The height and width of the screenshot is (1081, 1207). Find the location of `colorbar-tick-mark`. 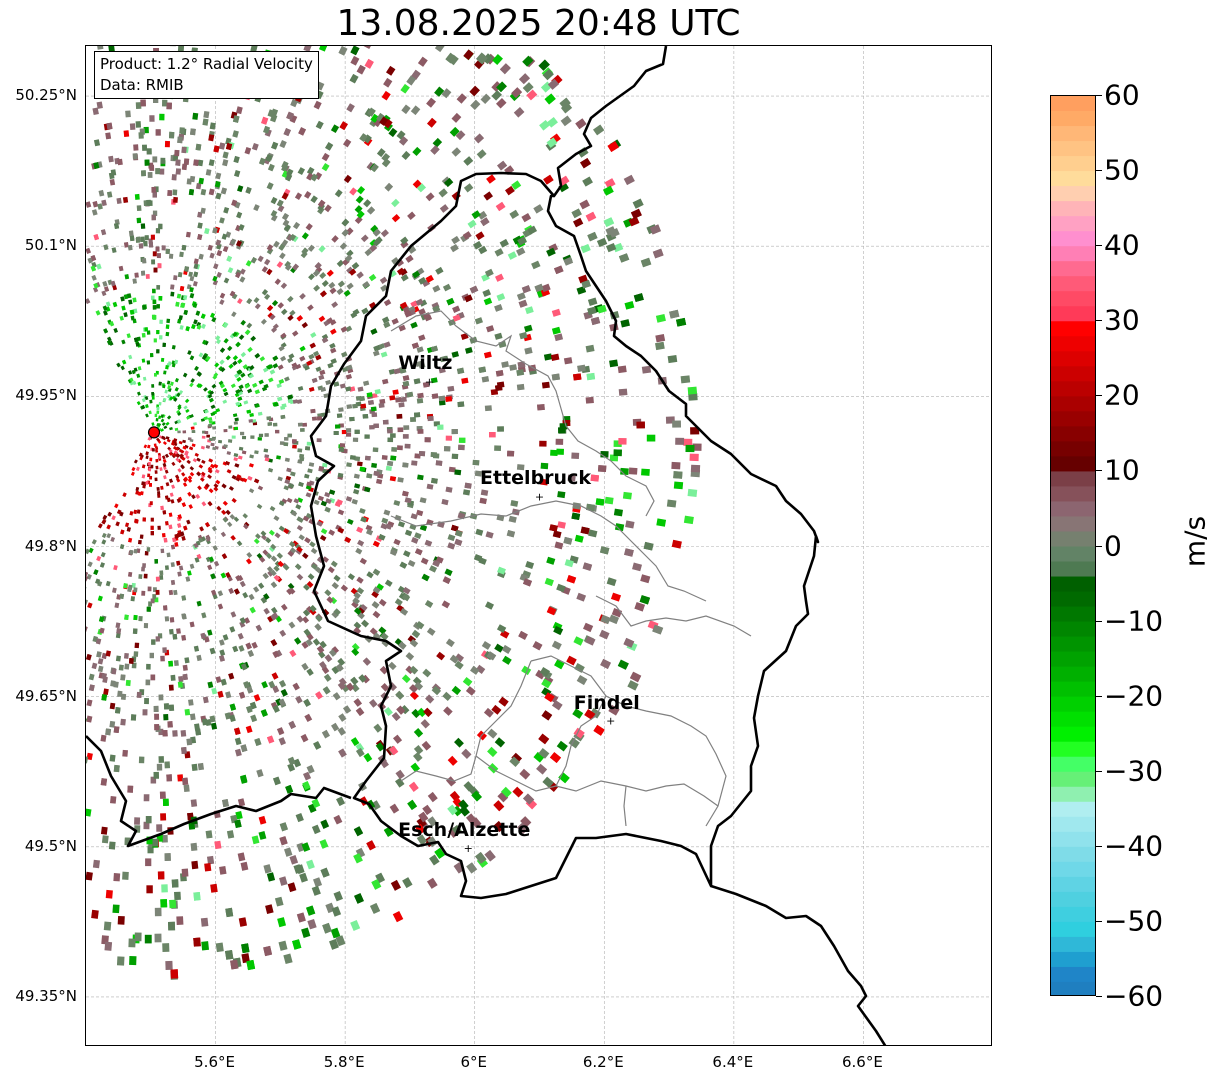

colorbar-tick-mark is located at coordinates (1099, 471).